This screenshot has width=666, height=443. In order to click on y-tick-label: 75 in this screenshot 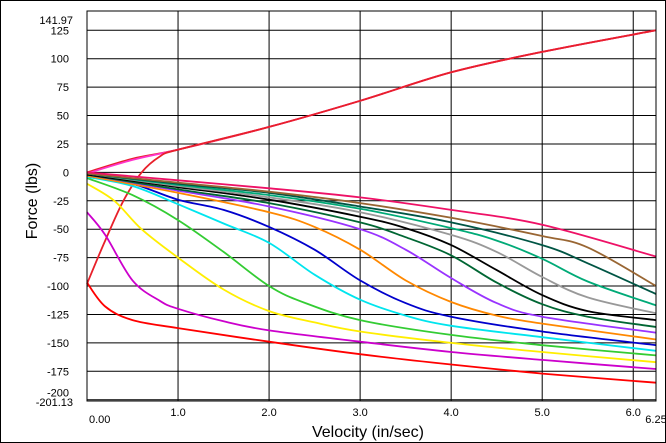, I will do `click(63, 88)`.